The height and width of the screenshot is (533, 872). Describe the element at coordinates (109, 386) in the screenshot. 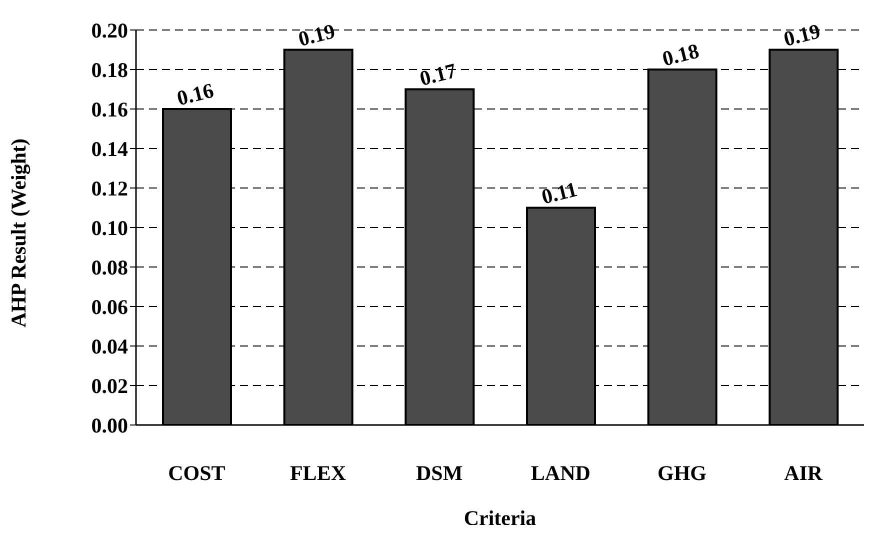

I see `y-tick-label: 0.02` at that location.